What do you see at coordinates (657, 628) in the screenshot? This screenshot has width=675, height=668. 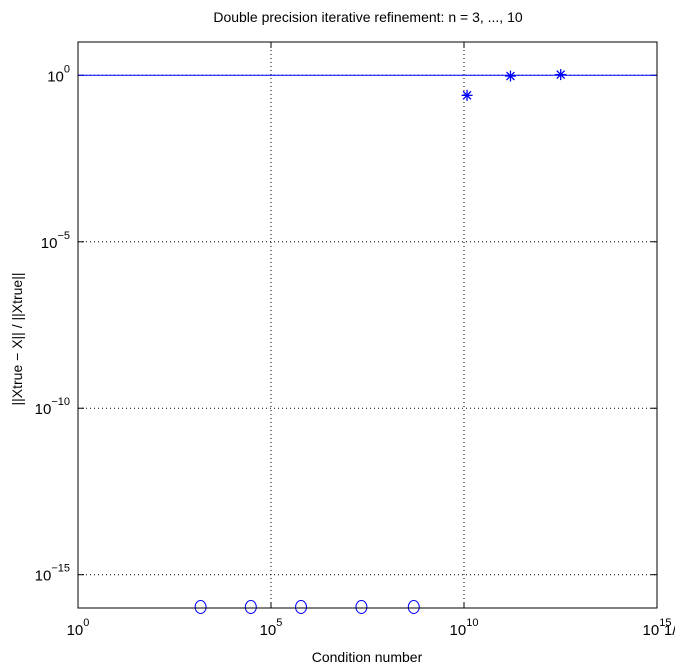 I see `x-tick-label: 10¹⁵` at bounding box center [657, 628].